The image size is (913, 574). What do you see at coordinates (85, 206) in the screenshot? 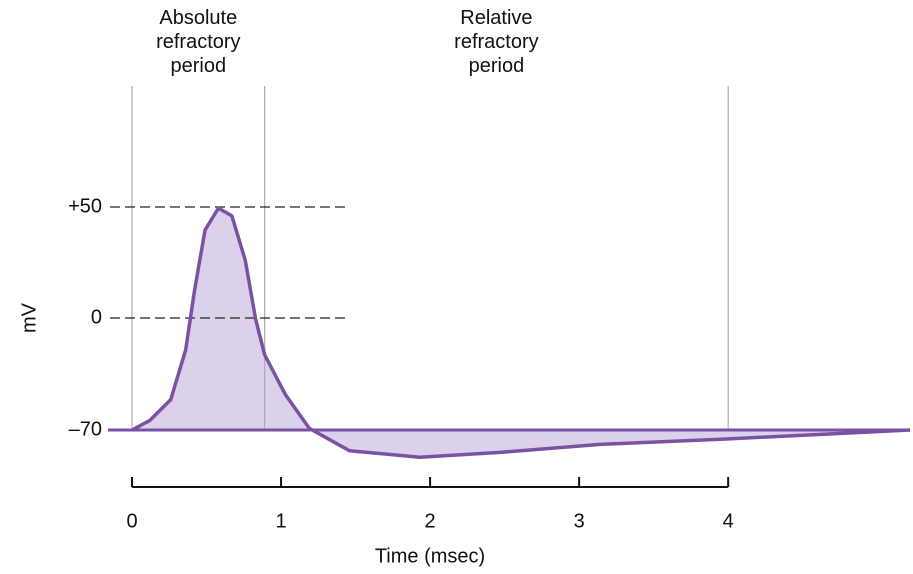
I see `y-tick-label: +50` at bounding box center [85, 206].